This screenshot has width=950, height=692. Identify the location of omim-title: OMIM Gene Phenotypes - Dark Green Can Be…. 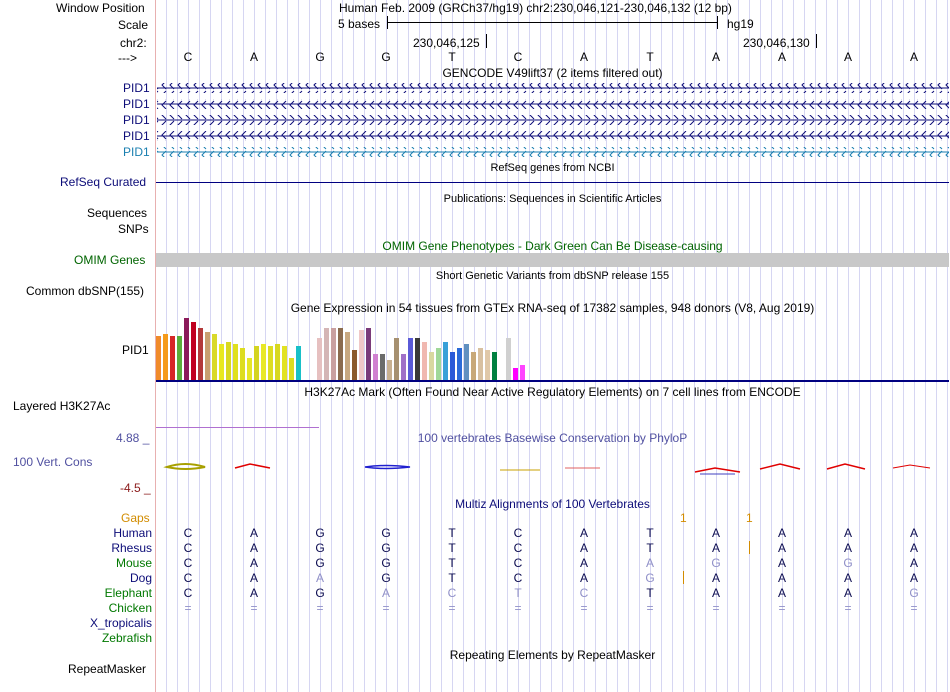
(552, 246).